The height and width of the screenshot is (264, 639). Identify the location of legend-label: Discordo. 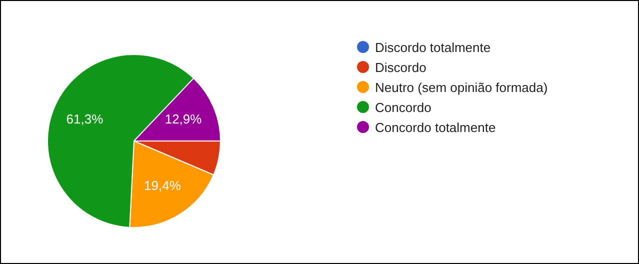
(400, 67).